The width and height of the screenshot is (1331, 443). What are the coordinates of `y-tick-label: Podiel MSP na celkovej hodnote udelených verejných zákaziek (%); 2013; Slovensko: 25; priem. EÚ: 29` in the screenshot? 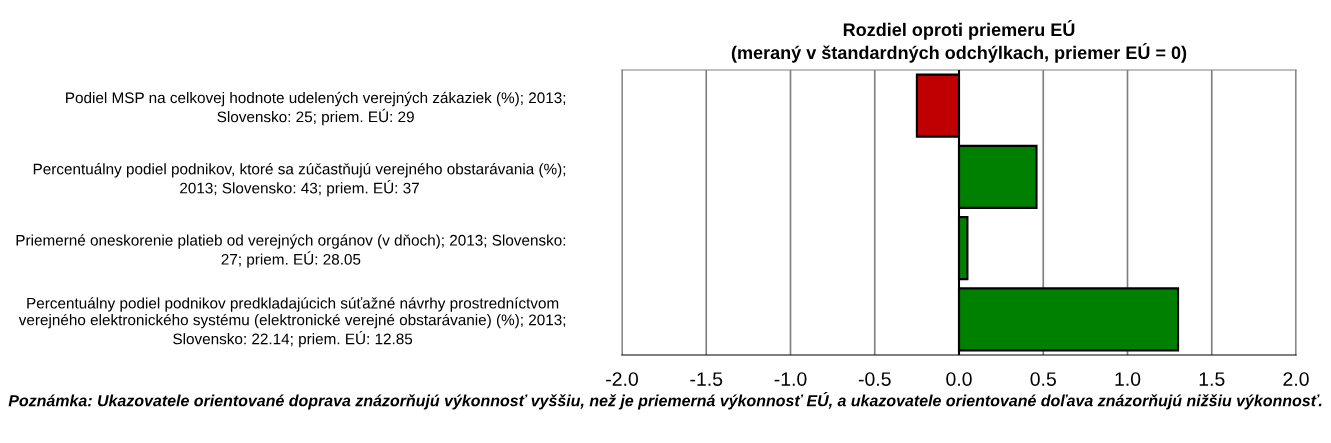 It's located at (316, 108).